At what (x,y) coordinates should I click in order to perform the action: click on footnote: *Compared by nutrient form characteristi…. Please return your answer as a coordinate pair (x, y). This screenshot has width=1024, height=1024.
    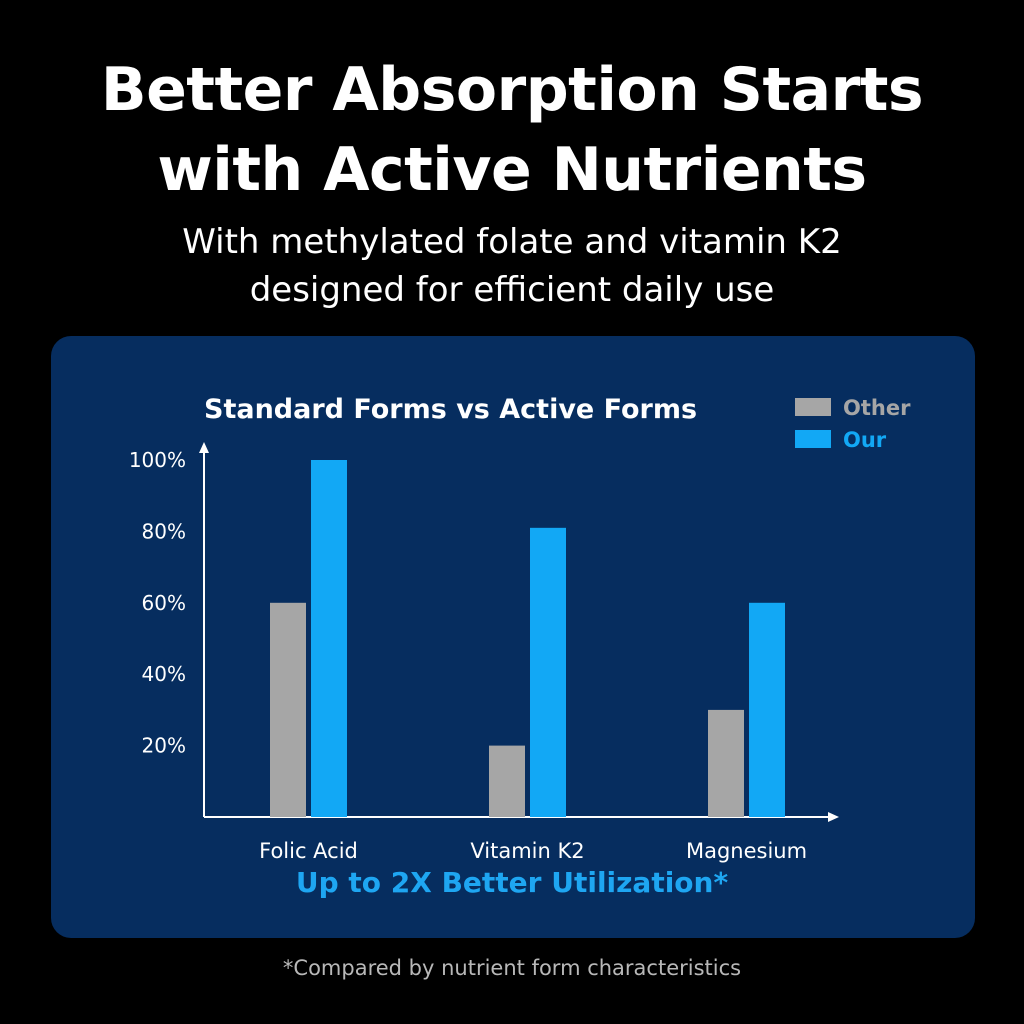
    Looking at the image, I should click on (512, 968).